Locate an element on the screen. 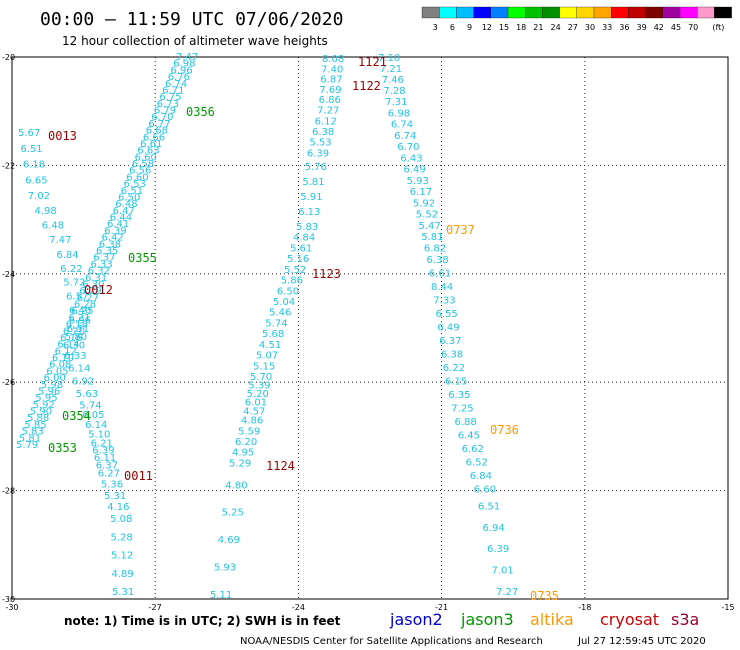  wave-height-label: 6.14 is located at coordinates (96, 425).